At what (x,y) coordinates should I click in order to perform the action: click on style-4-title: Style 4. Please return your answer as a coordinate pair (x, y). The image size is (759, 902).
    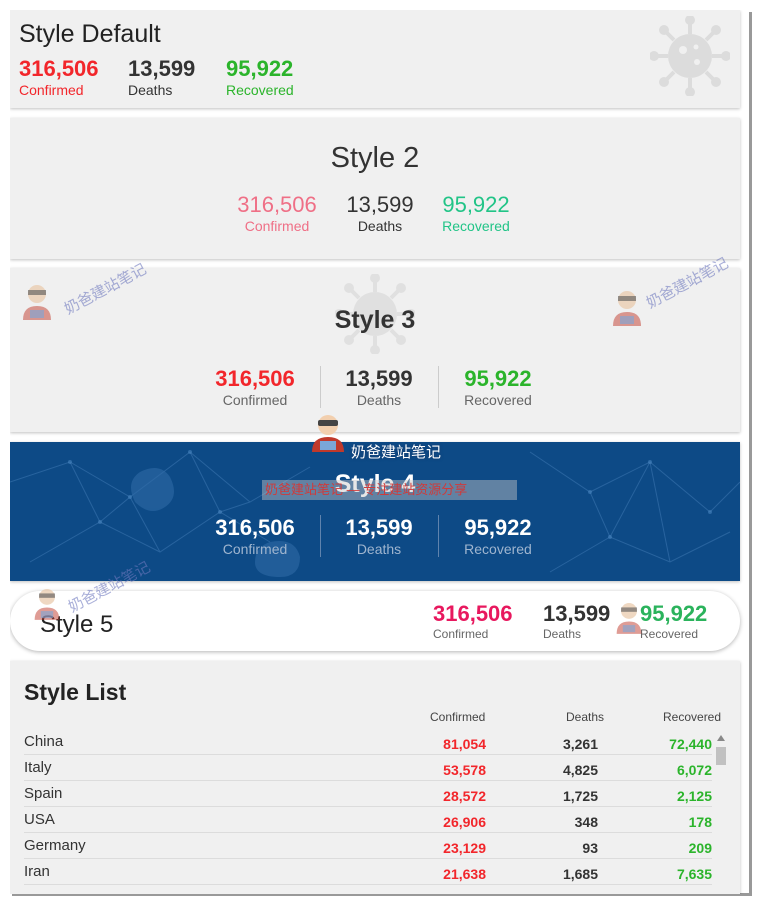
    Looking at the image, I should click on (375, 484).